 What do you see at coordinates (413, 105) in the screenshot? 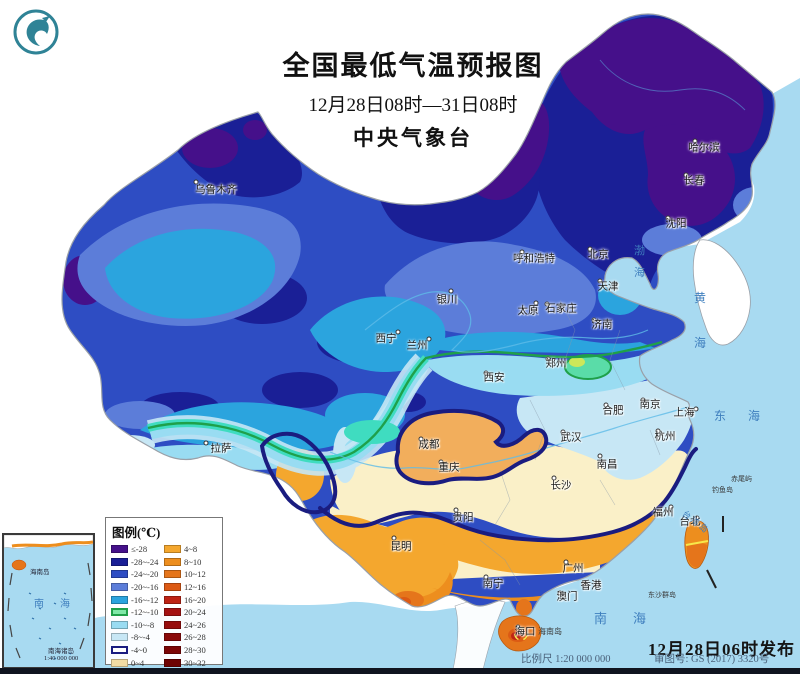
I see `map-subtitle: 12月28日08时—31日08时` at bounding box center [413, 105].